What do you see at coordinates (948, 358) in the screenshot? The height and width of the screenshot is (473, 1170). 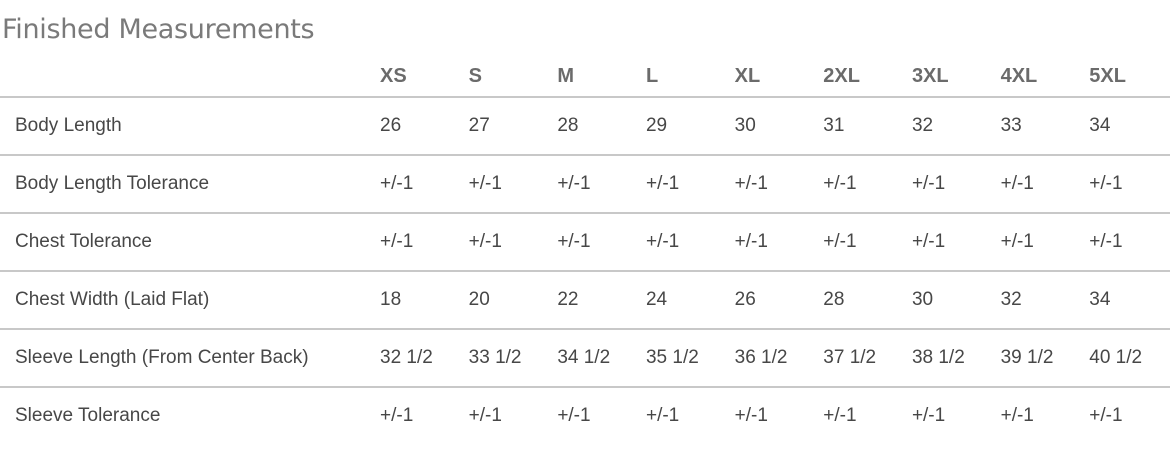 I see `measurement-cell: 38 1/2` at bounding box center [948, 358].